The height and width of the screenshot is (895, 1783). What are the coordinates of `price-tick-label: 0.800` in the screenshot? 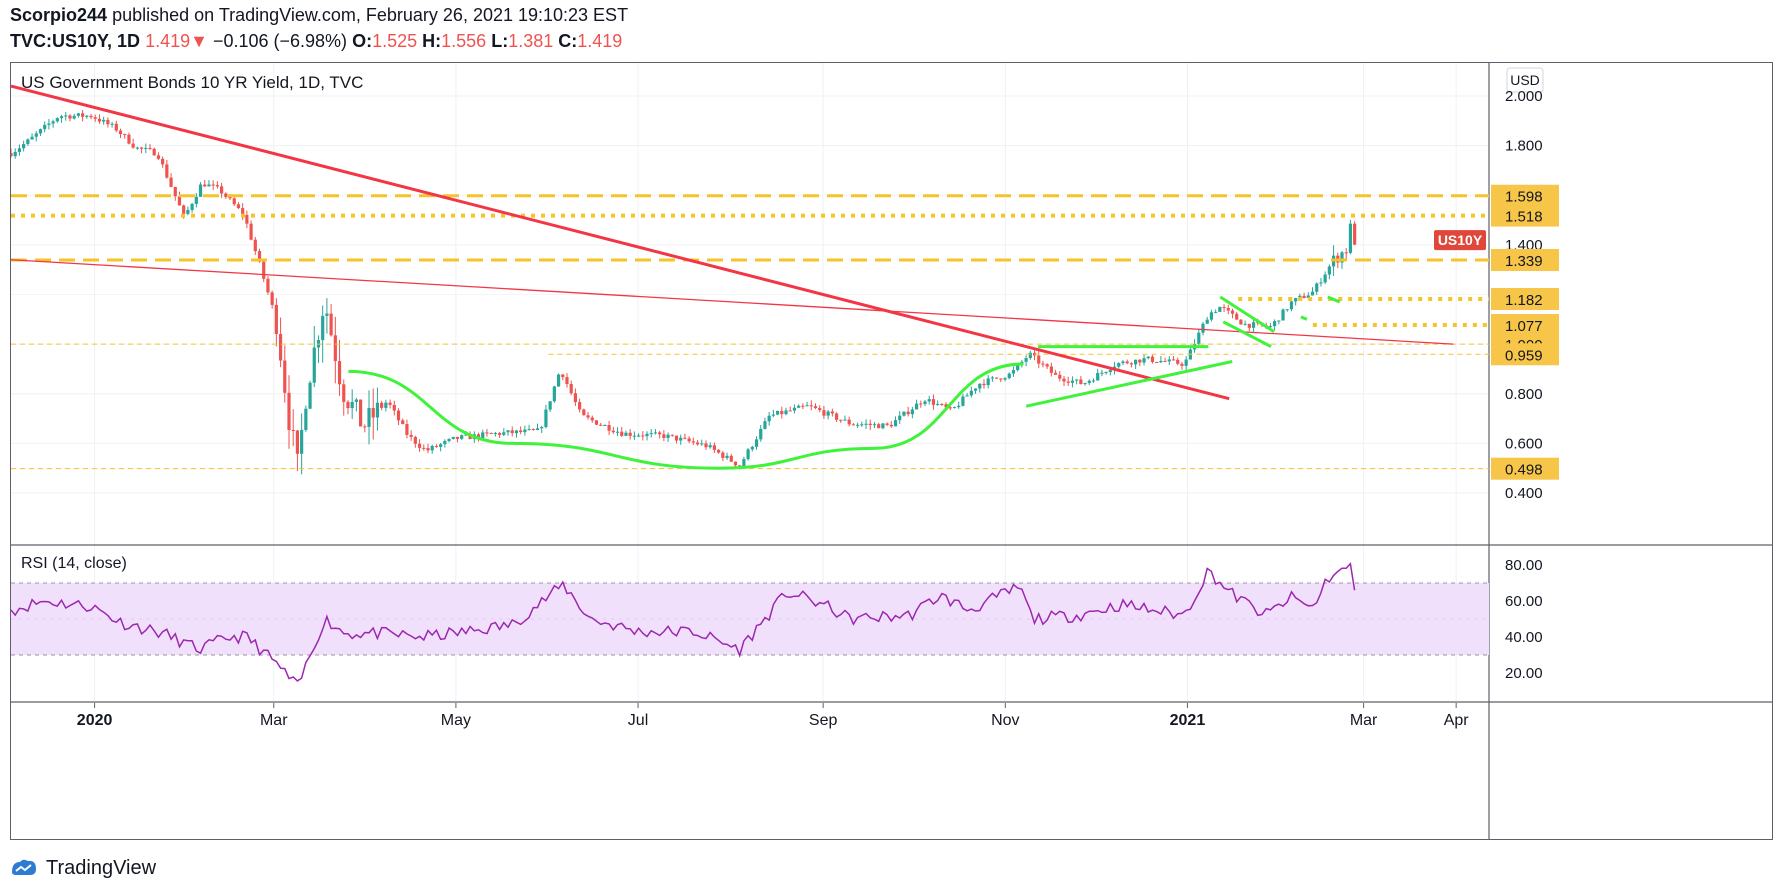 It's located at (1524, 394).